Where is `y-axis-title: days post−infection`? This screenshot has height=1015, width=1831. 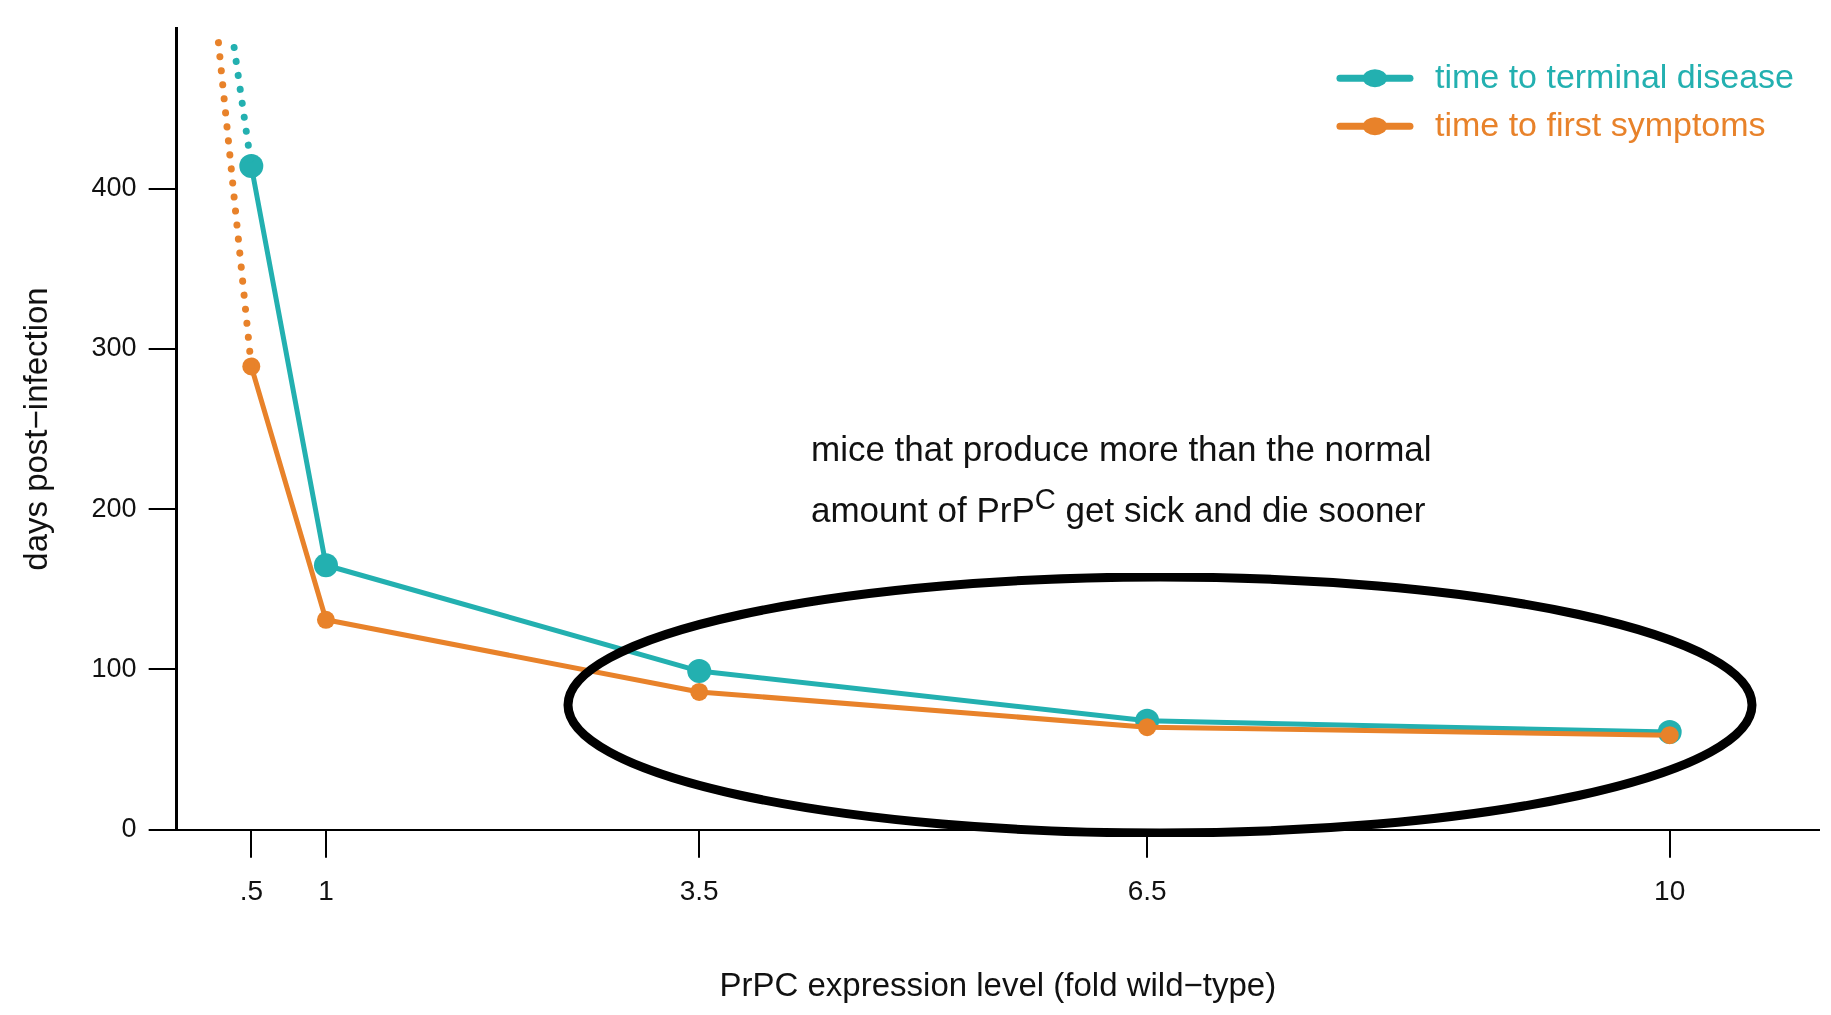
y-axis-title: days post−infection is located at coordinates (35, 429).